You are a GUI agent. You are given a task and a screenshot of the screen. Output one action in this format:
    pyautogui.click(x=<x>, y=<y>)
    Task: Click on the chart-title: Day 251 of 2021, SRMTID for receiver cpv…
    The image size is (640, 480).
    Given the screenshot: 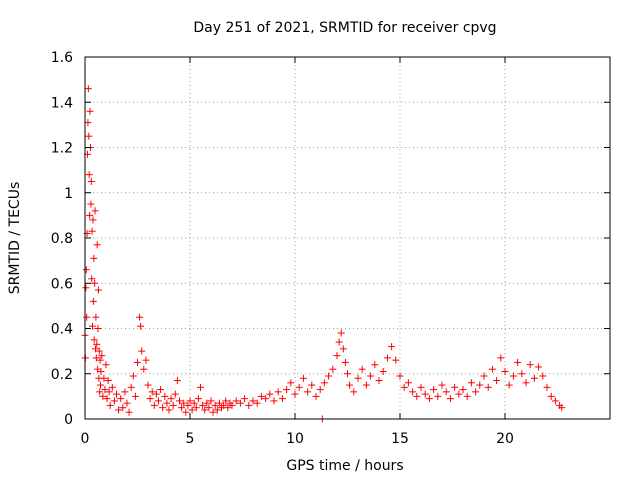 What is the action you would take?
    pyautogui.click(x=344, y=28)
    